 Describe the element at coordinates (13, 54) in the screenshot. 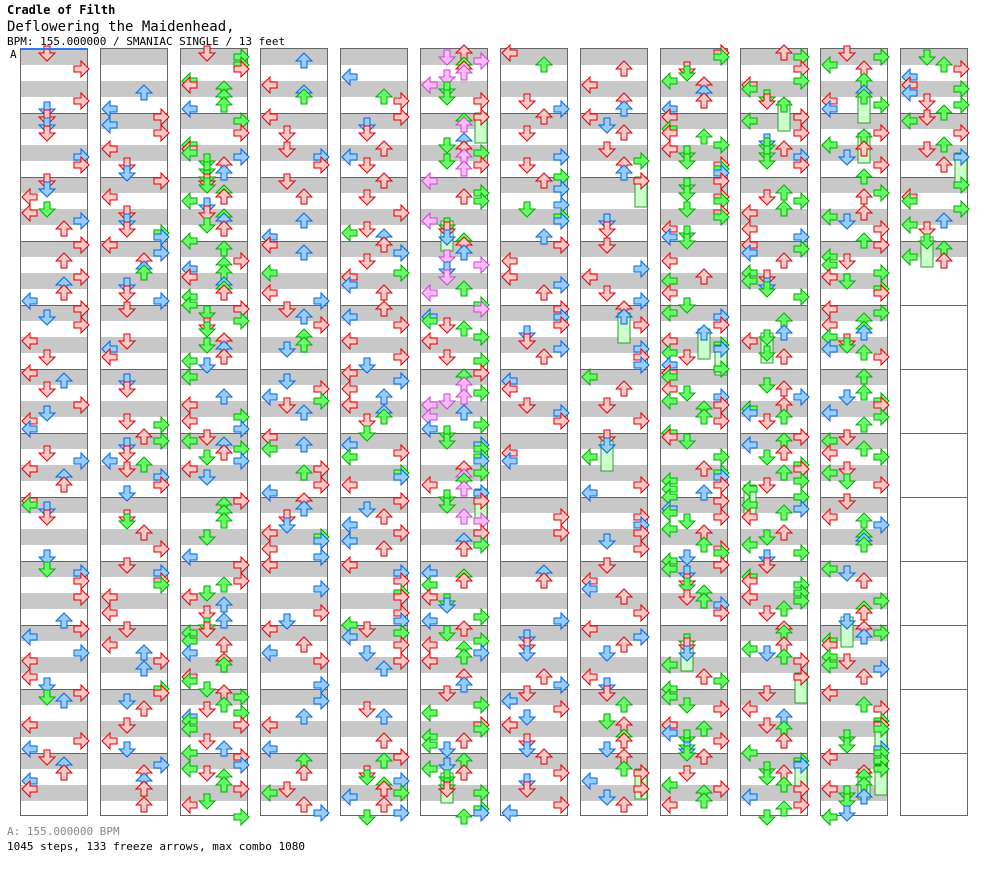

I see `bpm-marker-label: A` at that location.